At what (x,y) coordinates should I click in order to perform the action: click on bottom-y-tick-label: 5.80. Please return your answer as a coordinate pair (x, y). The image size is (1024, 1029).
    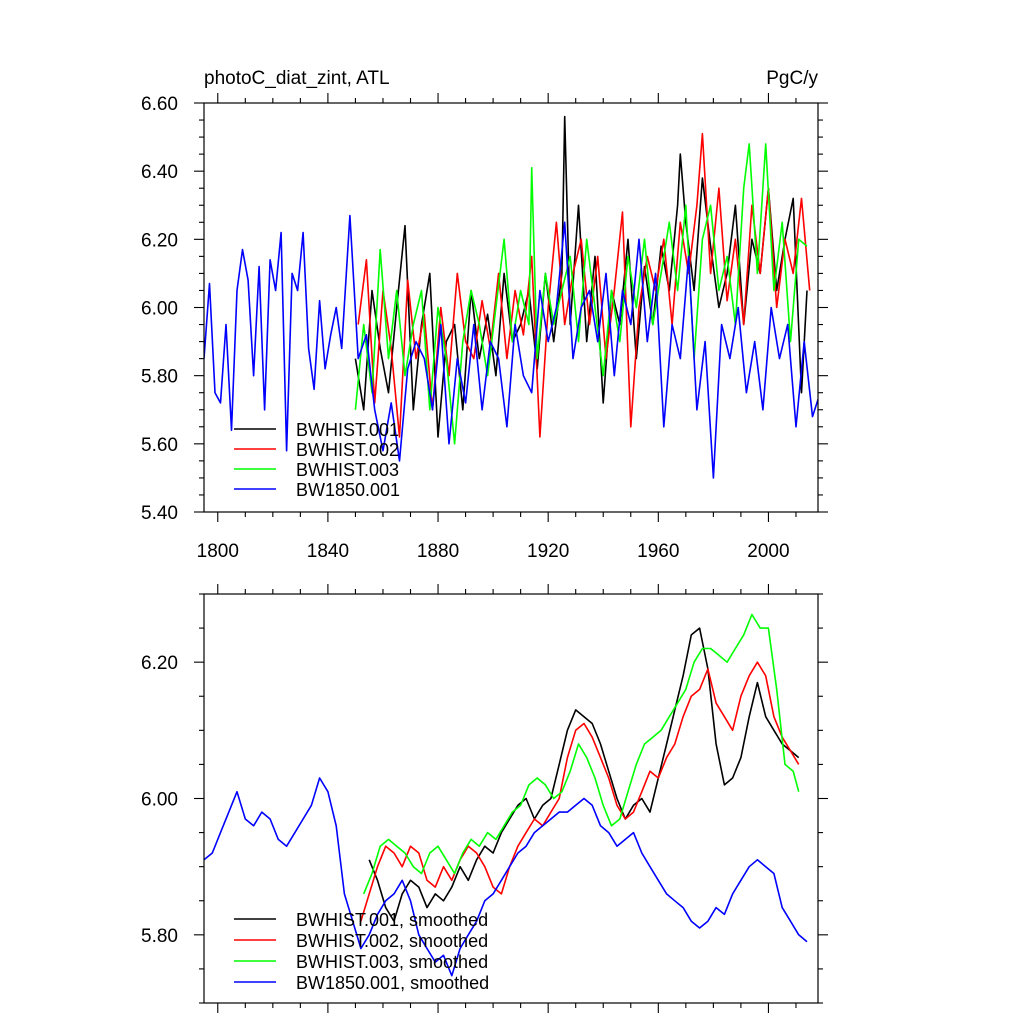
    Looking at the image, I should click on (159, 936).